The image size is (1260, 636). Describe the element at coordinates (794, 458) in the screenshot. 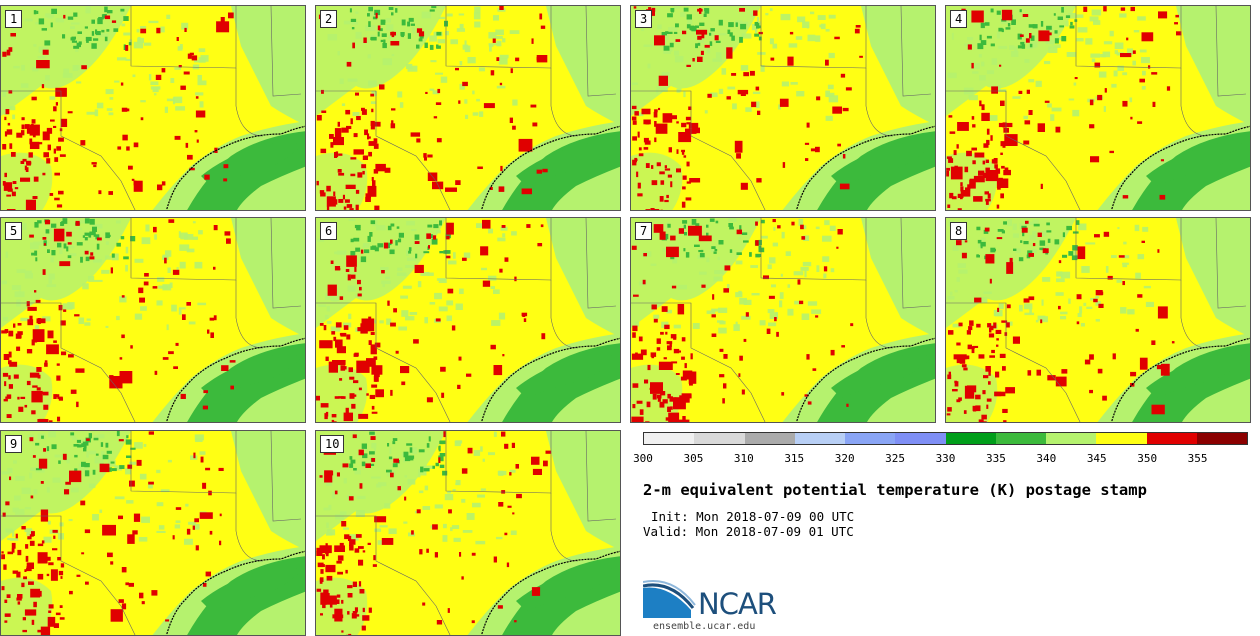

I see `colorbar-tick-label: 315` at that location.